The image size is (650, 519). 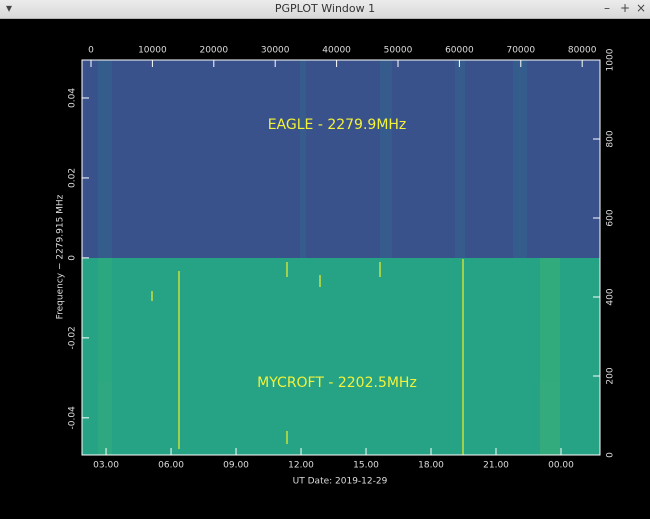 What do you see at coordinates (301, 466) in the screenshot?
I see `x-tick-label: 12.00` at bounding box center [301, 466].